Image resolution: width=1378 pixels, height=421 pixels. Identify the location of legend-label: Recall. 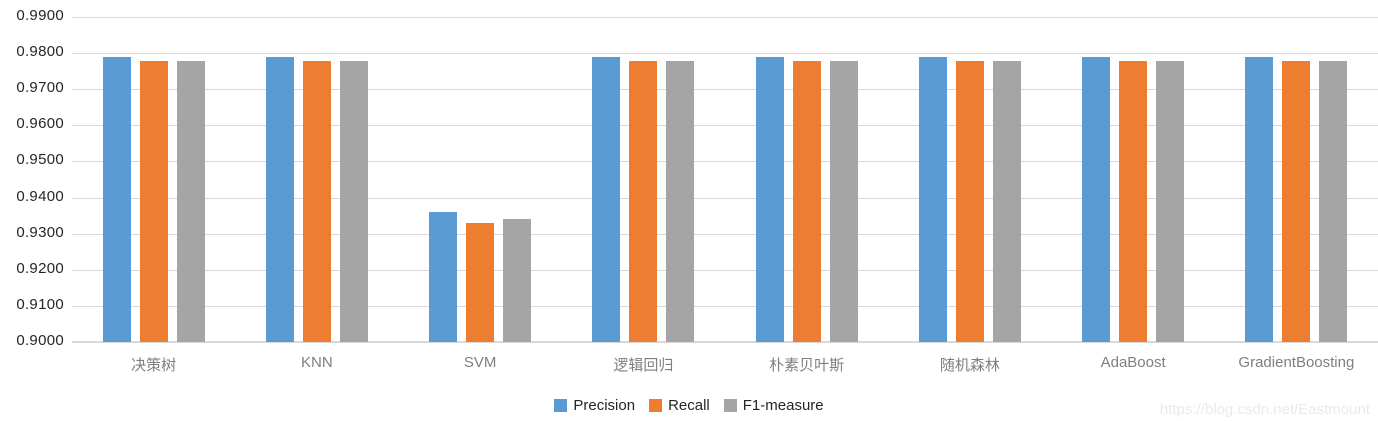
(689, 405).